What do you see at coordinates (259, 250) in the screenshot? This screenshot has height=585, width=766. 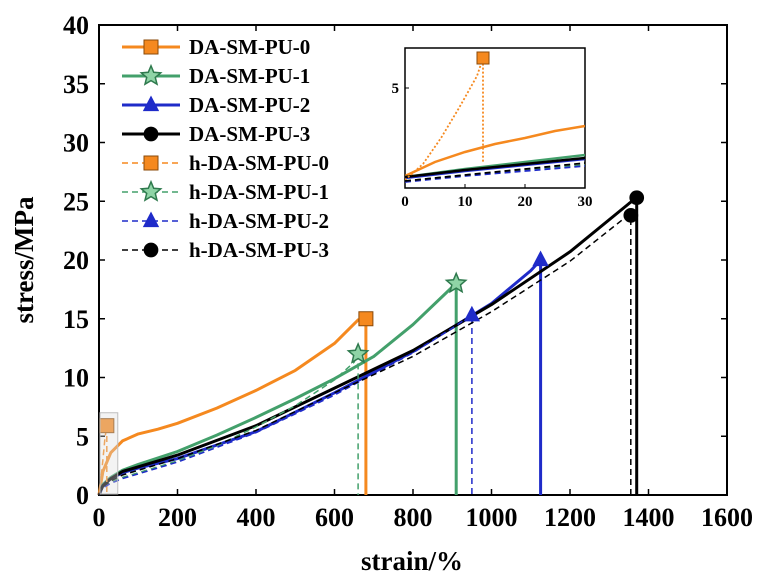 I see `legend-label: h-DA-SM-PU-3` at bounding box center [259, 250].